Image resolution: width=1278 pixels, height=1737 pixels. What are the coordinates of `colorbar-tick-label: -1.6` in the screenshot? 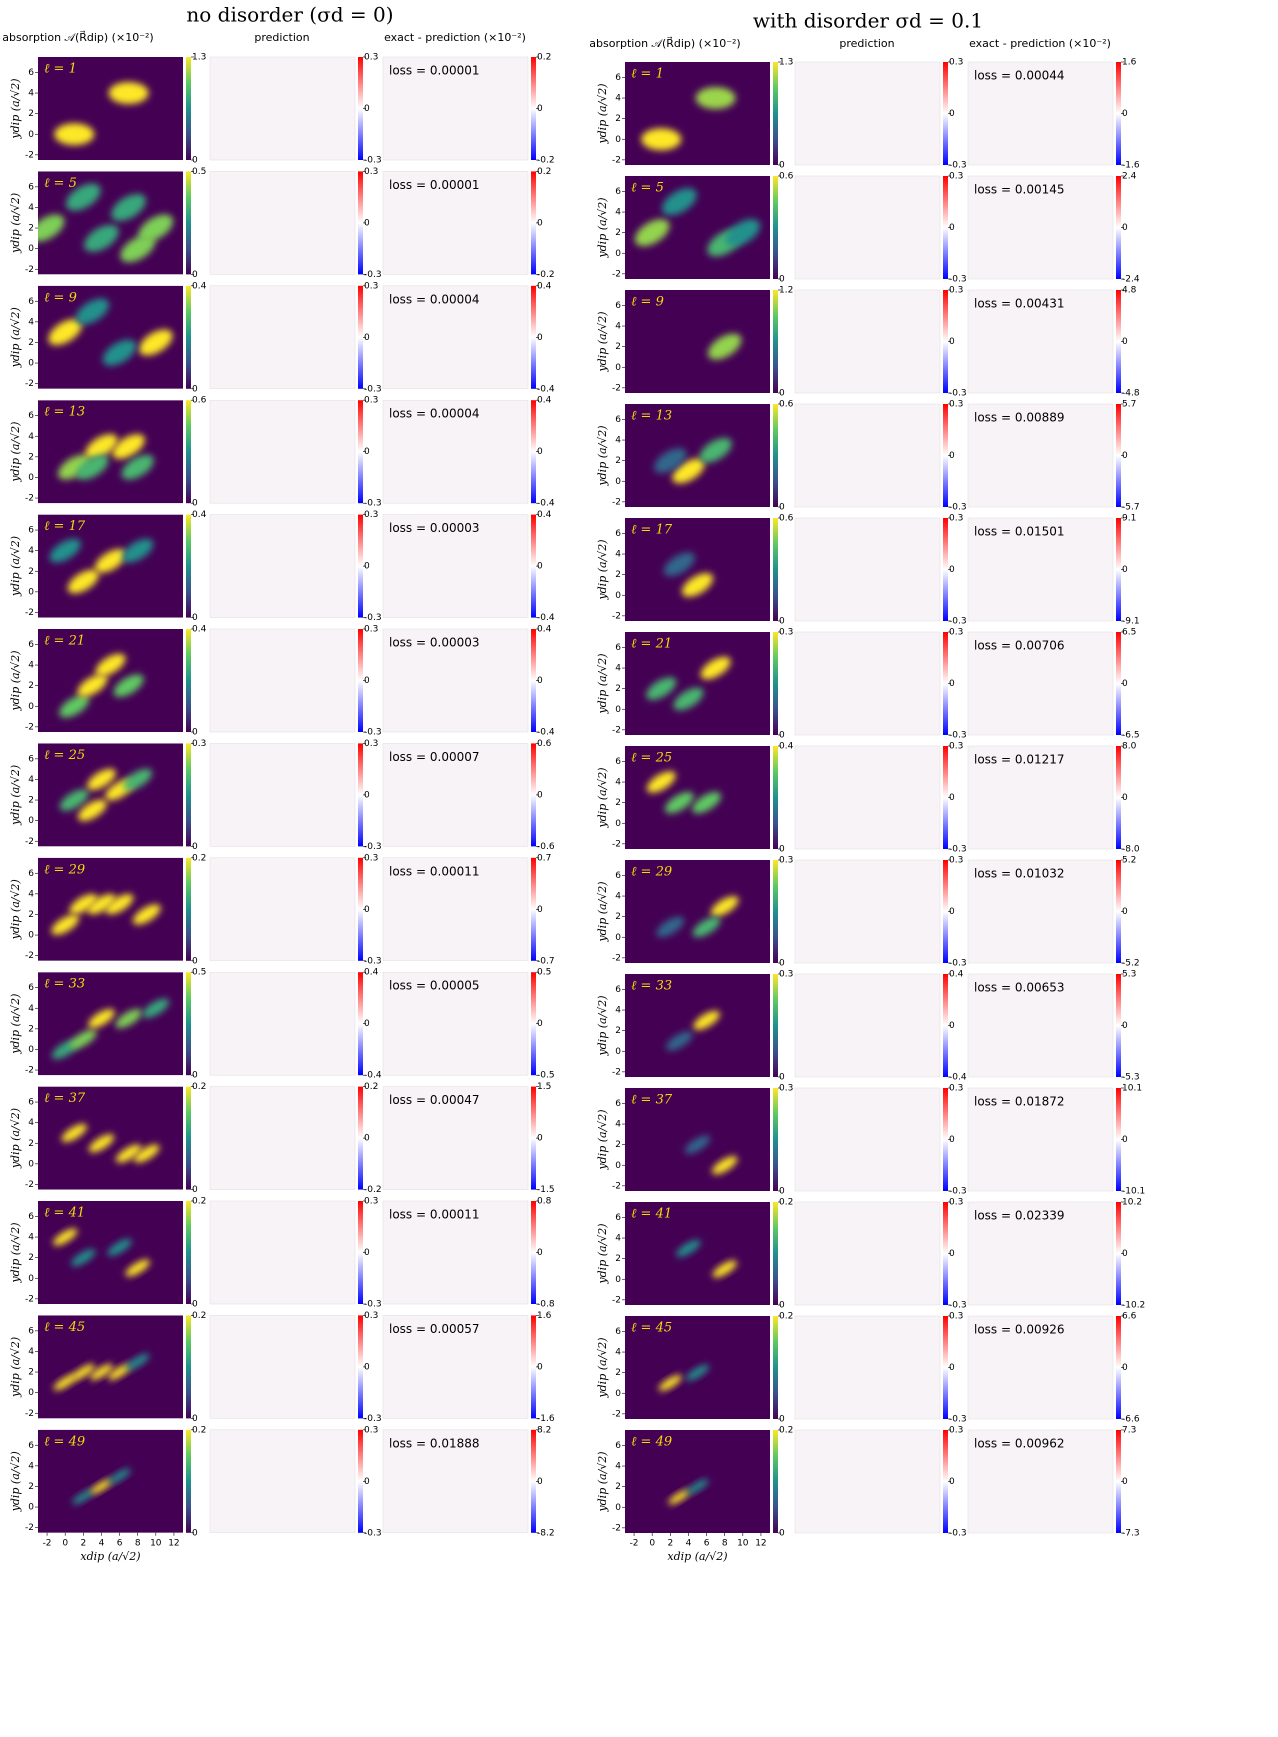 It's located at (1131, 166).